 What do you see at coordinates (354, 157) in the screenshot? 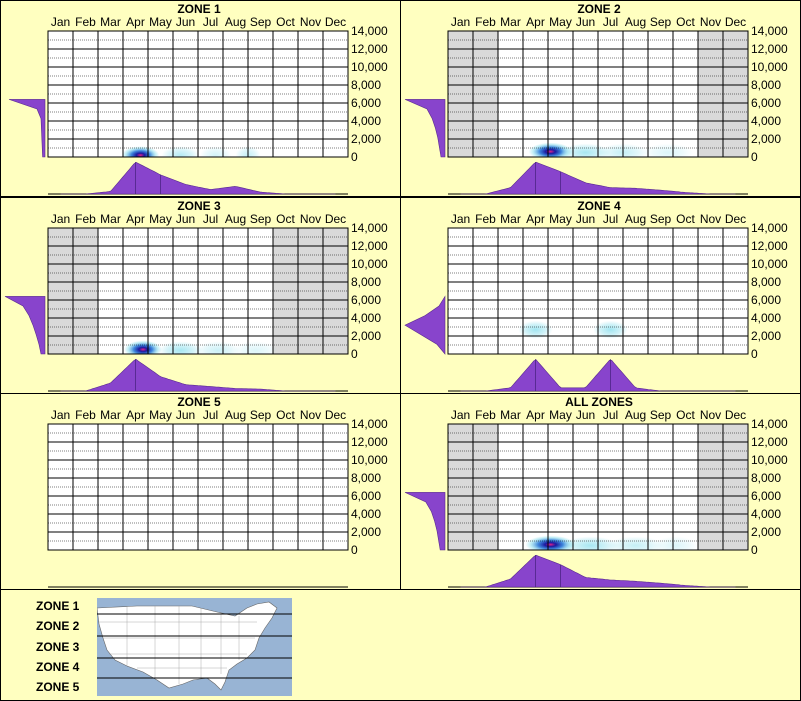
I see `y-tick-label: 0` at bounding box center [354, 157].